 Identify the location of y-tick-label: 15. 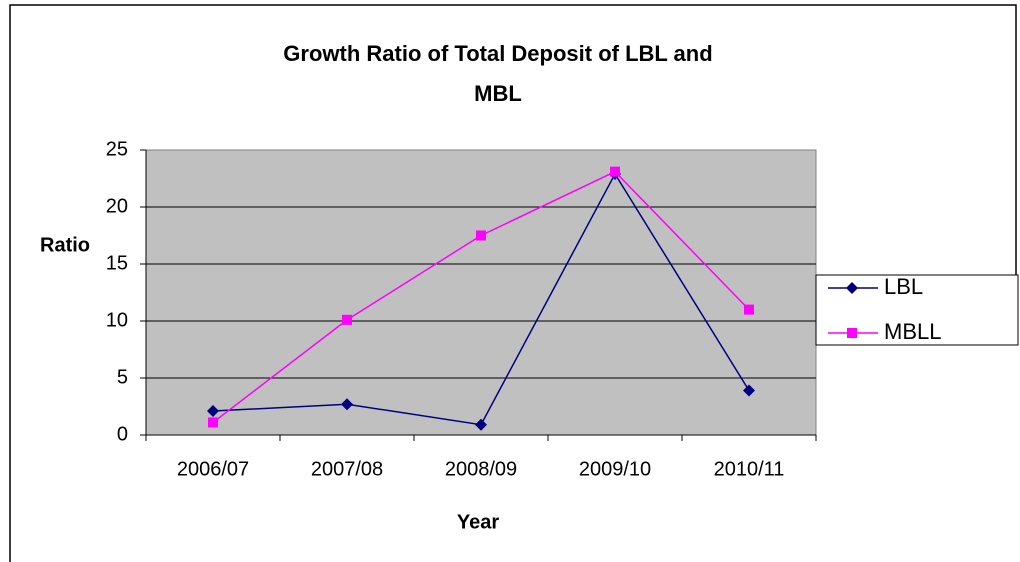
(117, 263).